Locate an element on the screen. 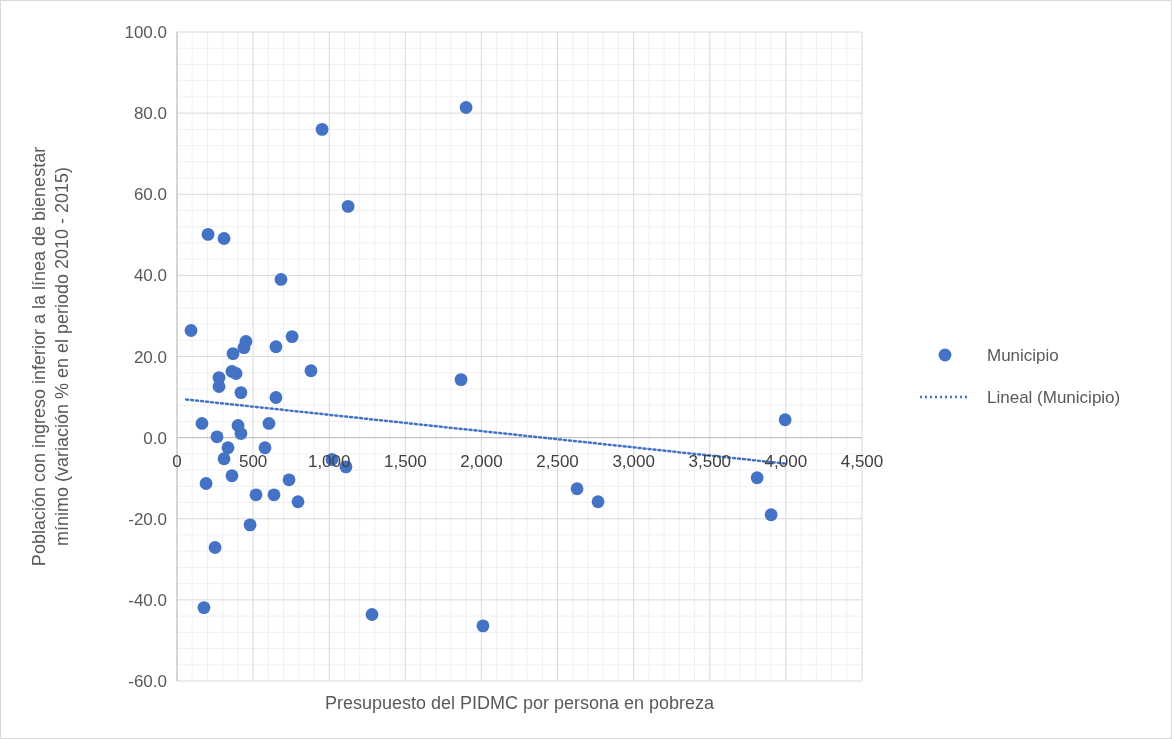 The image size is (1172, 739). x-tick-label: 2,000 is located at coordinates (481, 461).